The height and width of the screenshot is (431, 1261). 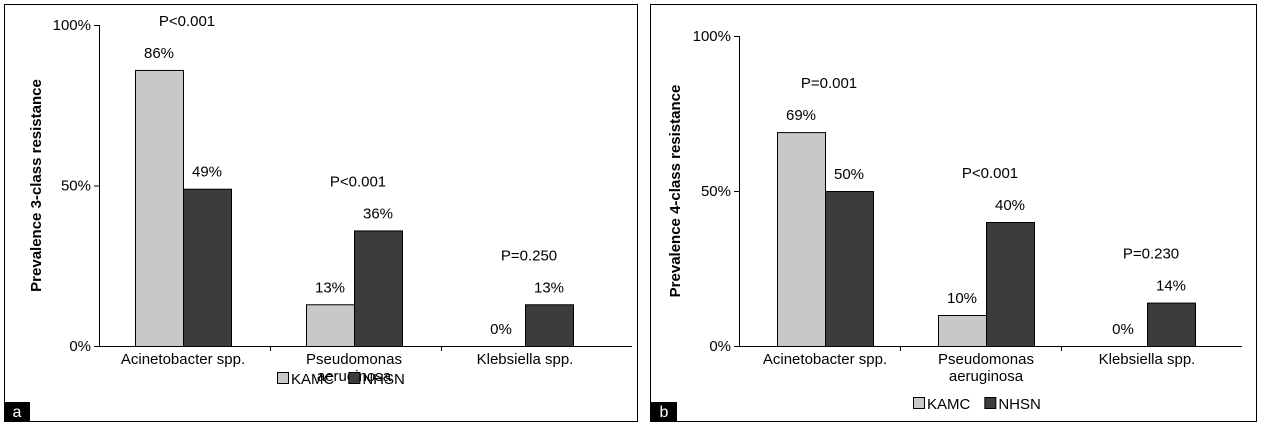 I want to click on category-label: aeruginosa, so click(x=986, y=376).